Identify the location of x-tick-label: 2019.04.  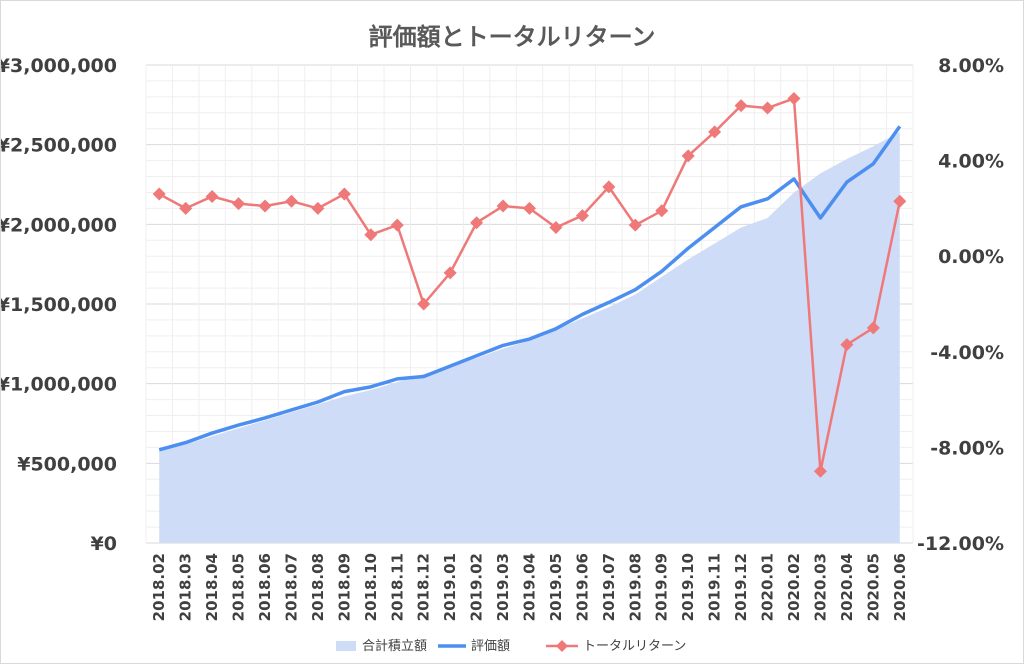
(530, 587).